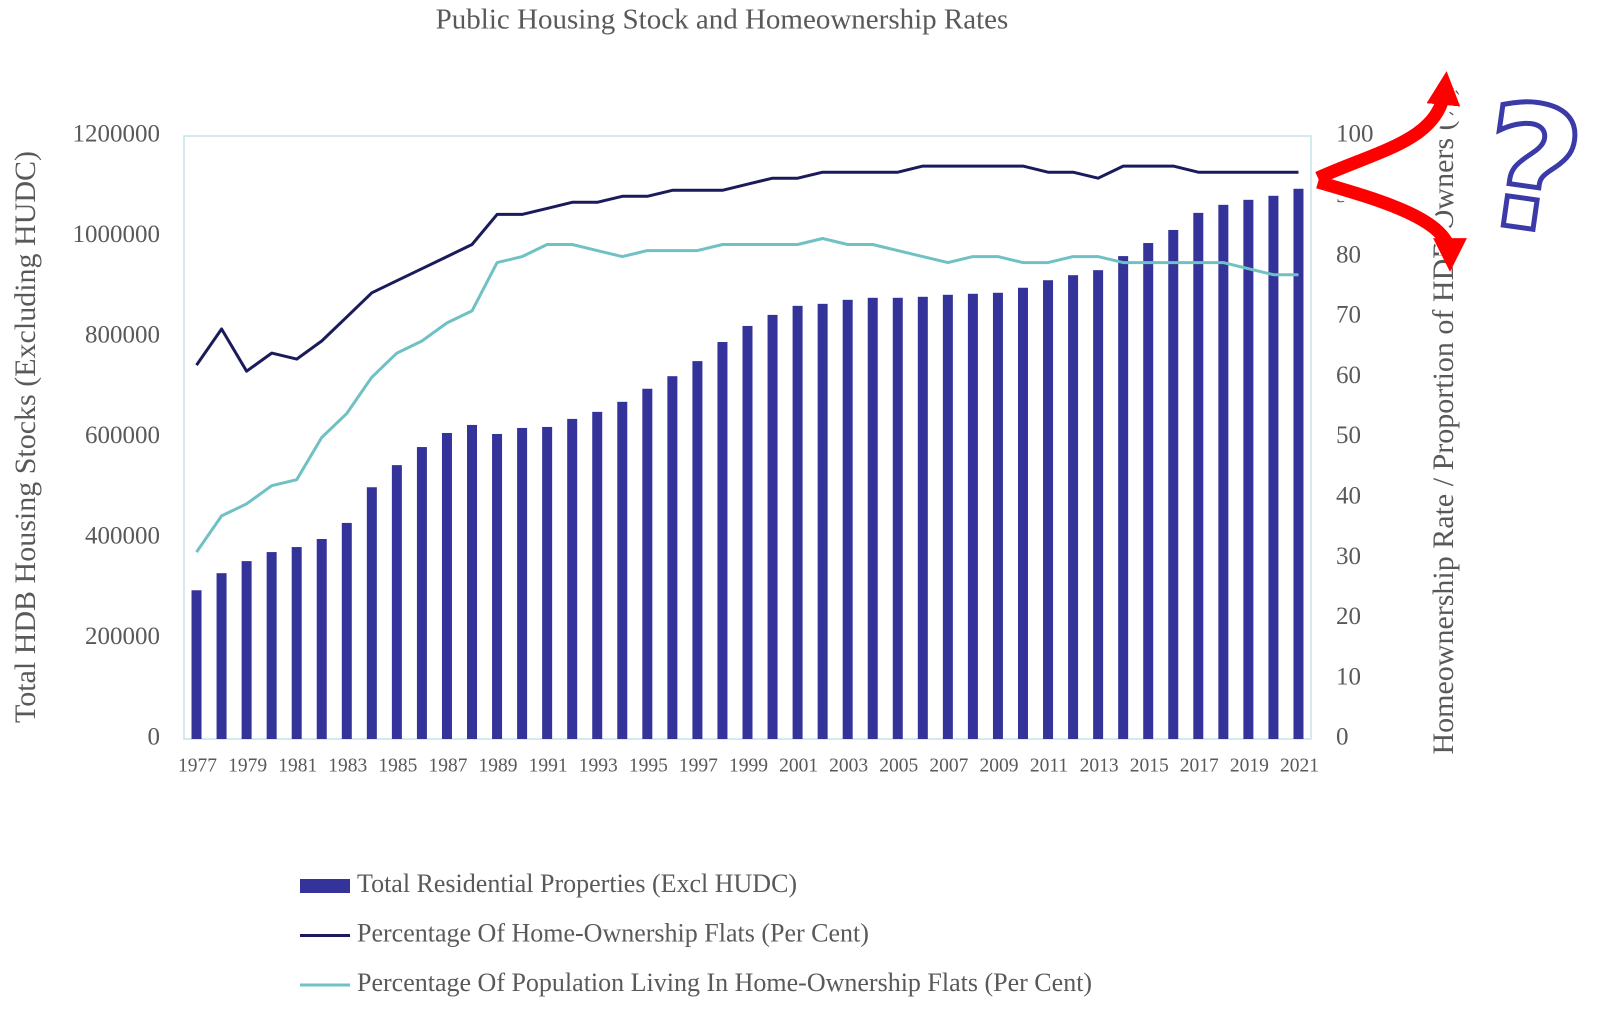  Describe the element at coordinates (798, 765) in the screenshot. I see `x-tick-label: 2001` at that location.